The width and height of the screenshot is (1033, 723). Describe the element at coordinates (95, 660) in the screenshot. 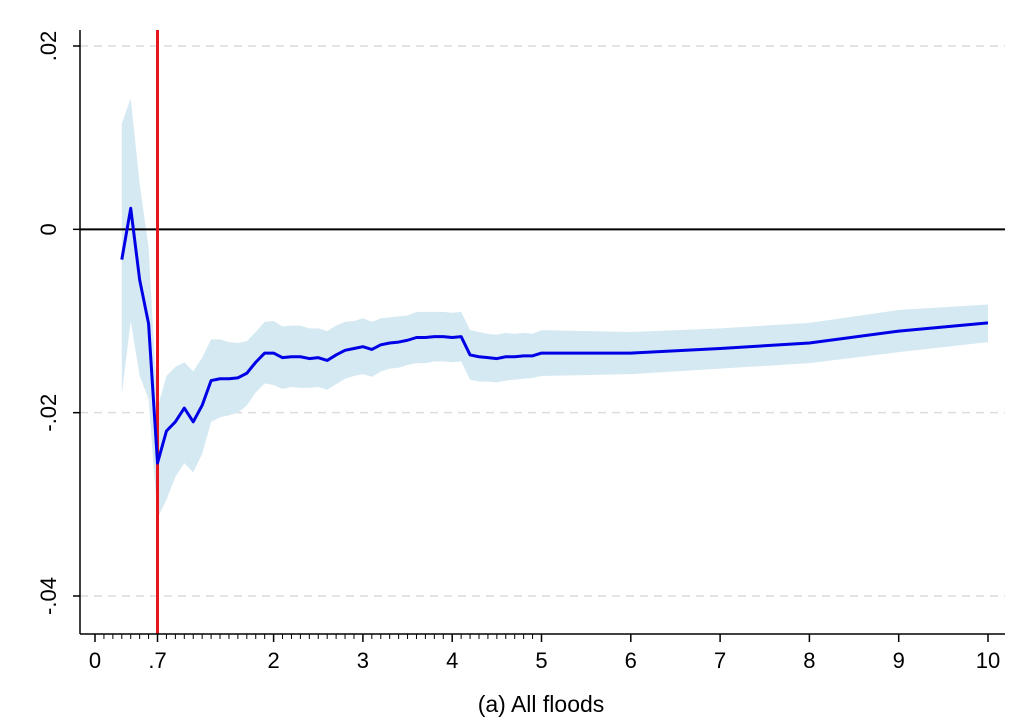

I see `x-tick-label: 0` at that location.